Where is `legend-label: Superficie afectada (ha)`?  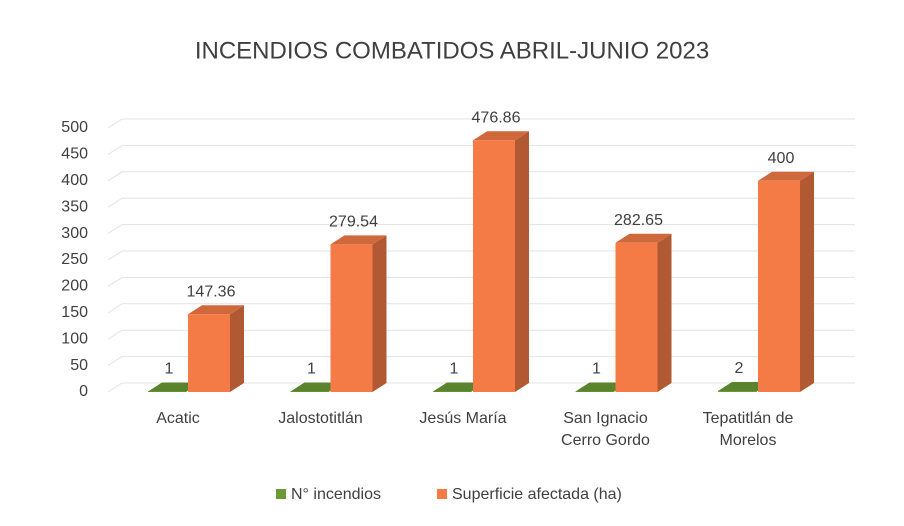
legend-label: Superficie afectada (ha) is located at coordinates (537, 494).